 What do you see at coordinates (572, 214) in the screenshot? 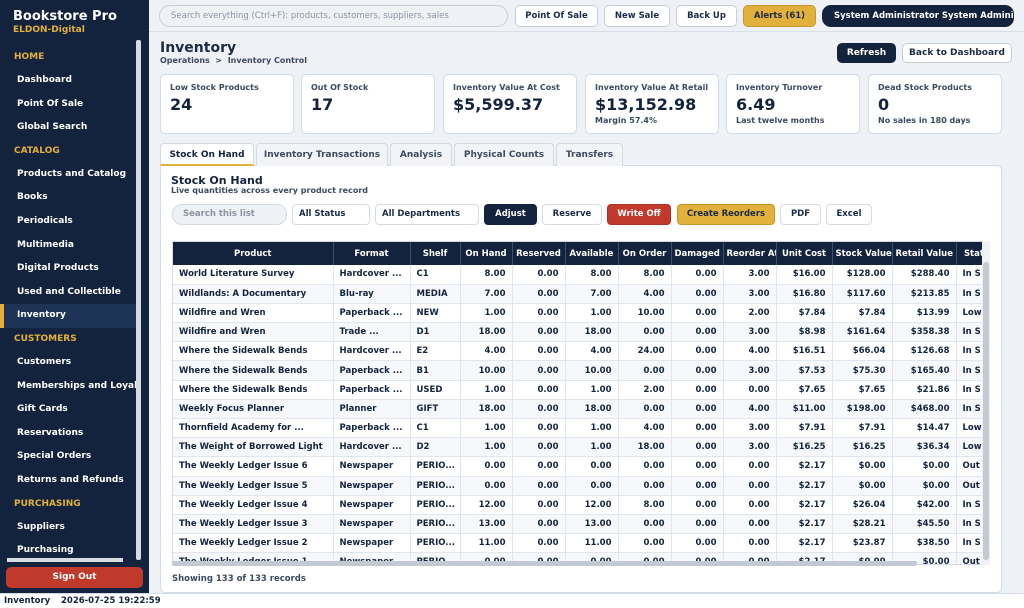
I see `reserve-button: Reserve` at bounding box center [572, 214].